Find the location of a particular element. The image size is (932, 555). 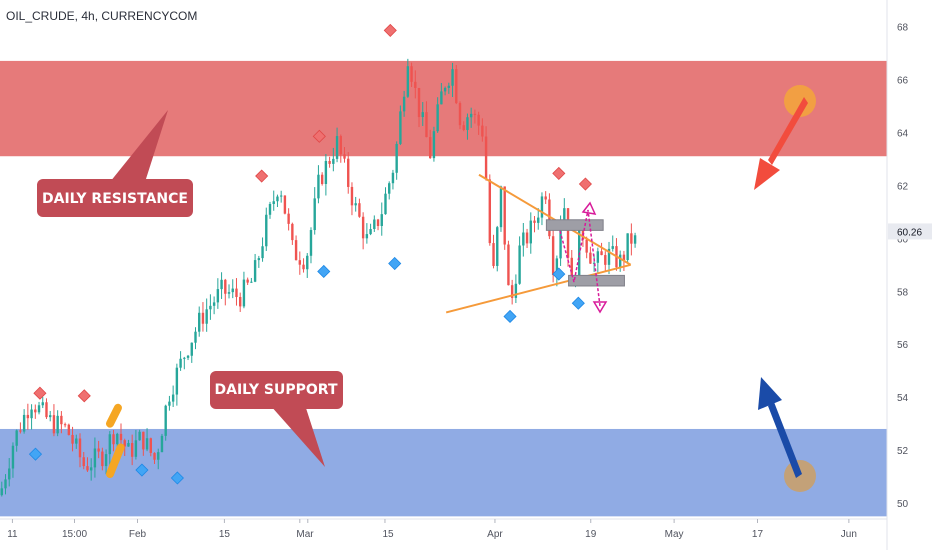

support-pointer is located at coordinates (297, 436).